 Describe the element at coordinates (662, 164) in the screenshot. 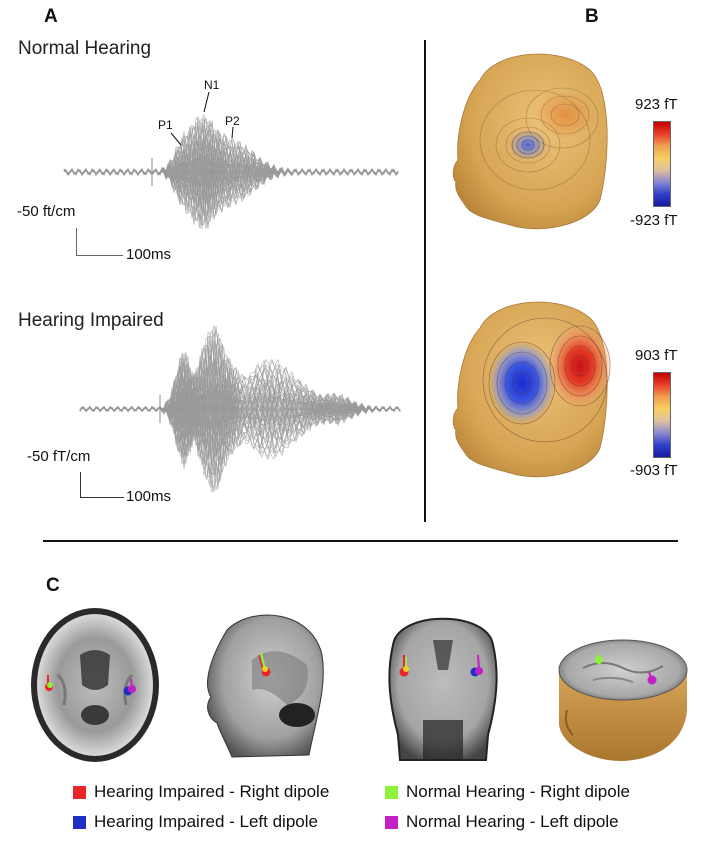

I see `colorbar-normal` at that location.